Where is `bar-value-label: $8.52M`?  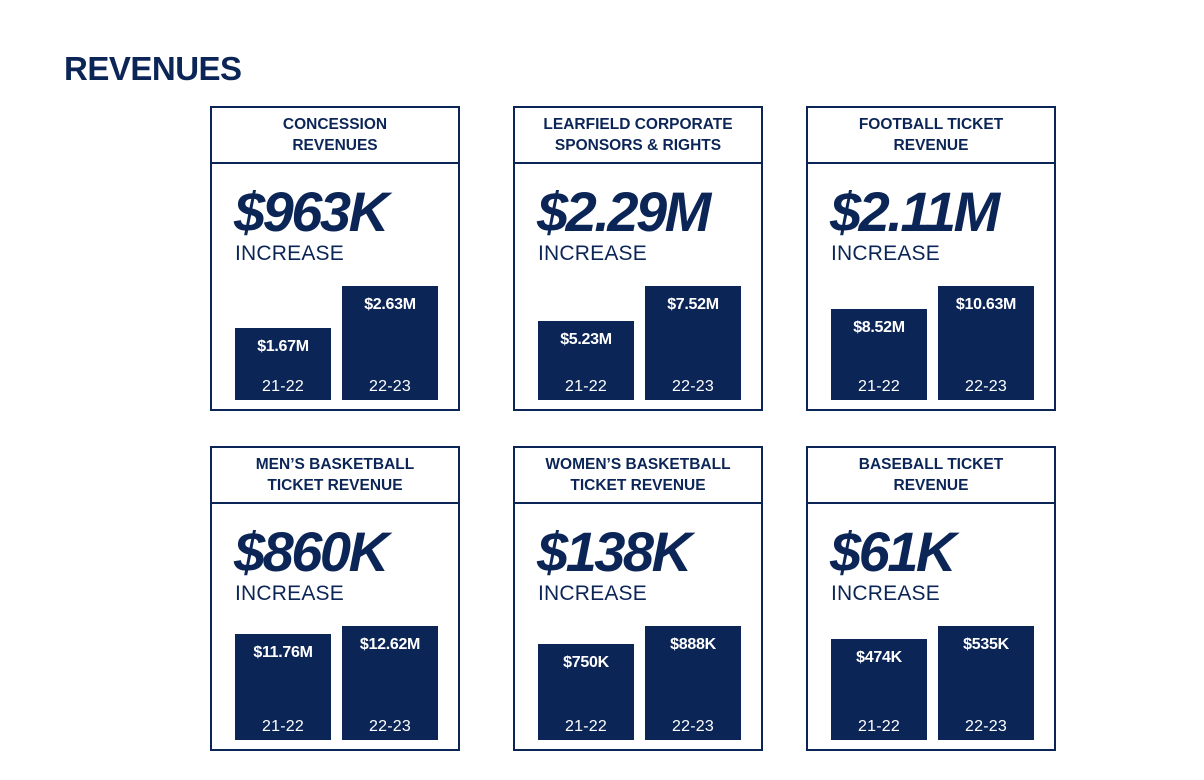
bar-value-label: $8.52M is located at coordinates (879, 327).